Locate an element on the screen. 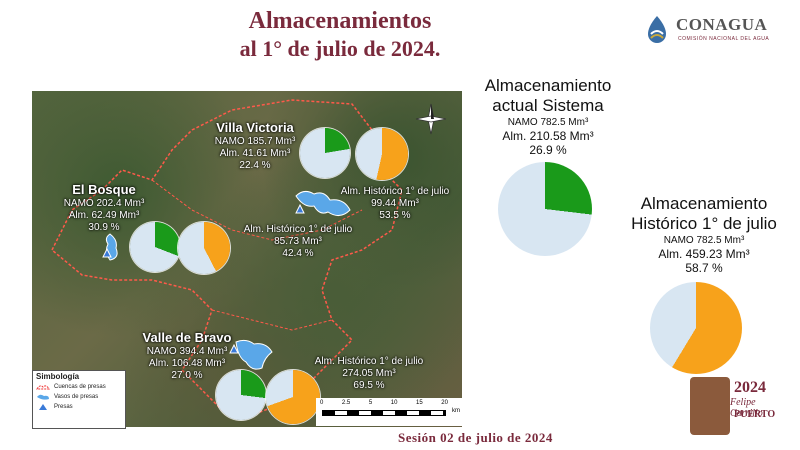  historic-alm: Alm. 459.23 Mm³ is located at coordinates (704, 253).